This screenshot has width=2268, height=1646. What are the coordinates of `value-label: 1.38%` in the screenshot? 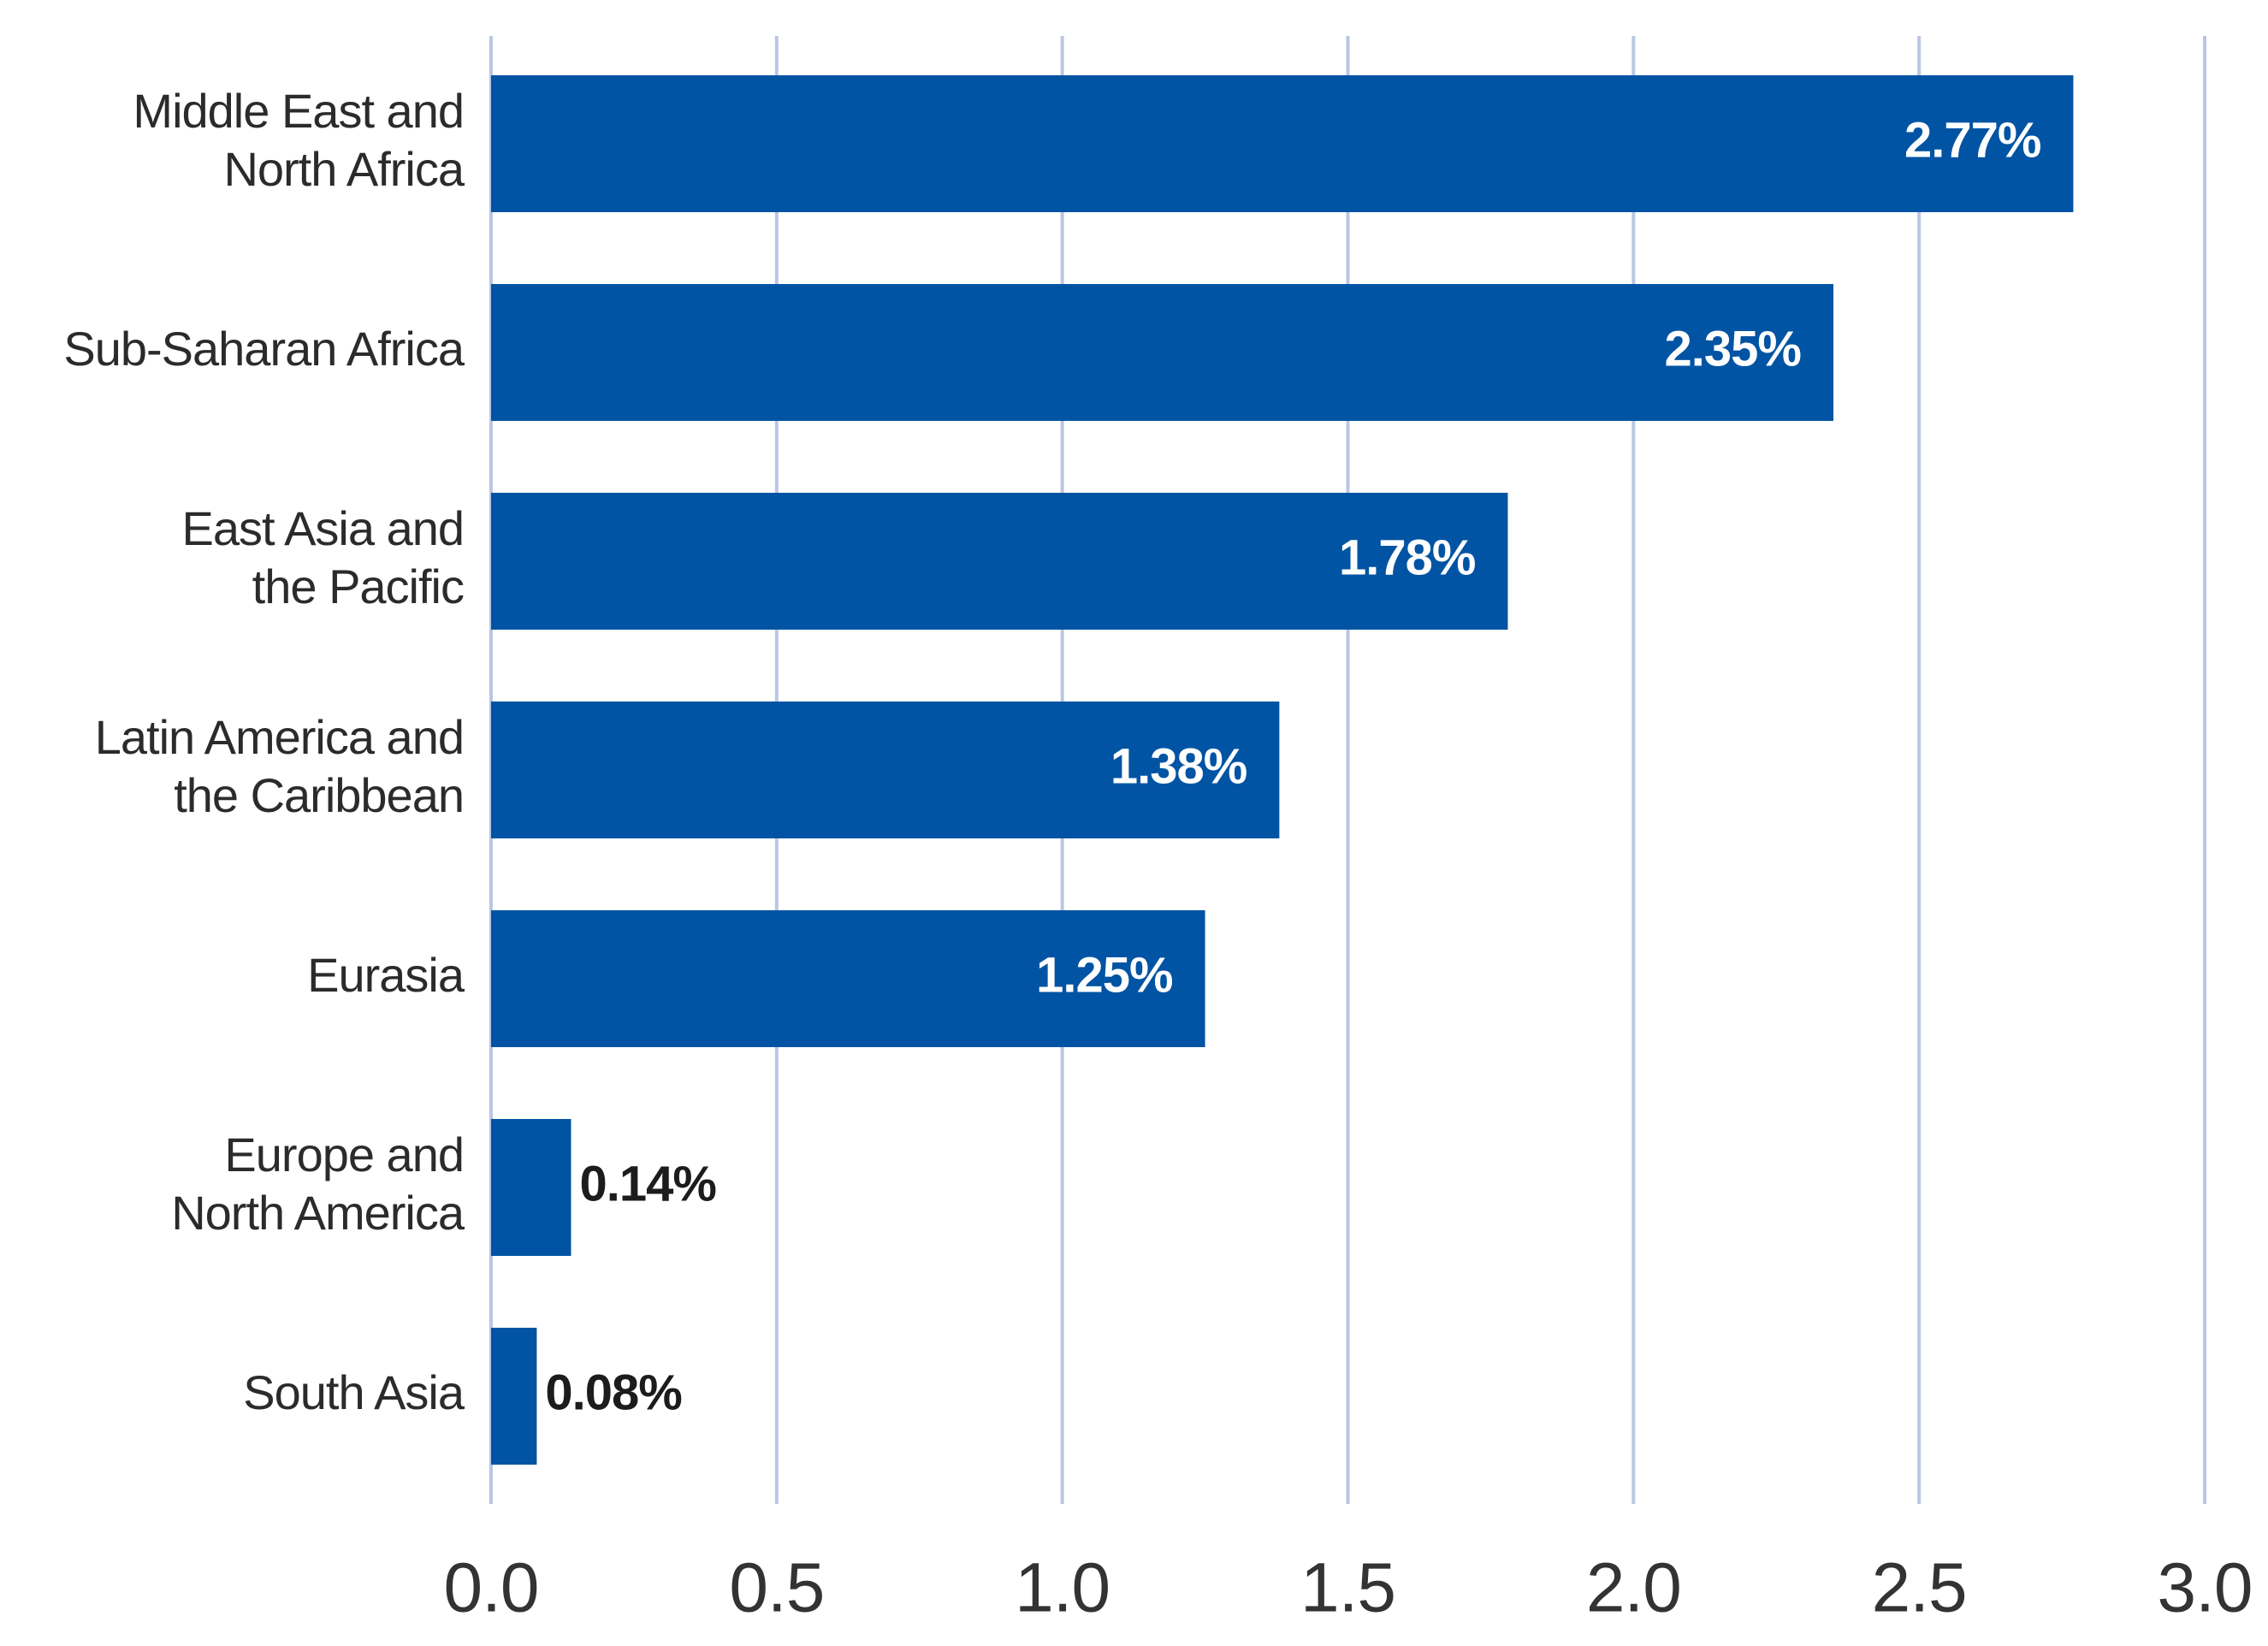 It's located at (1178, 766).